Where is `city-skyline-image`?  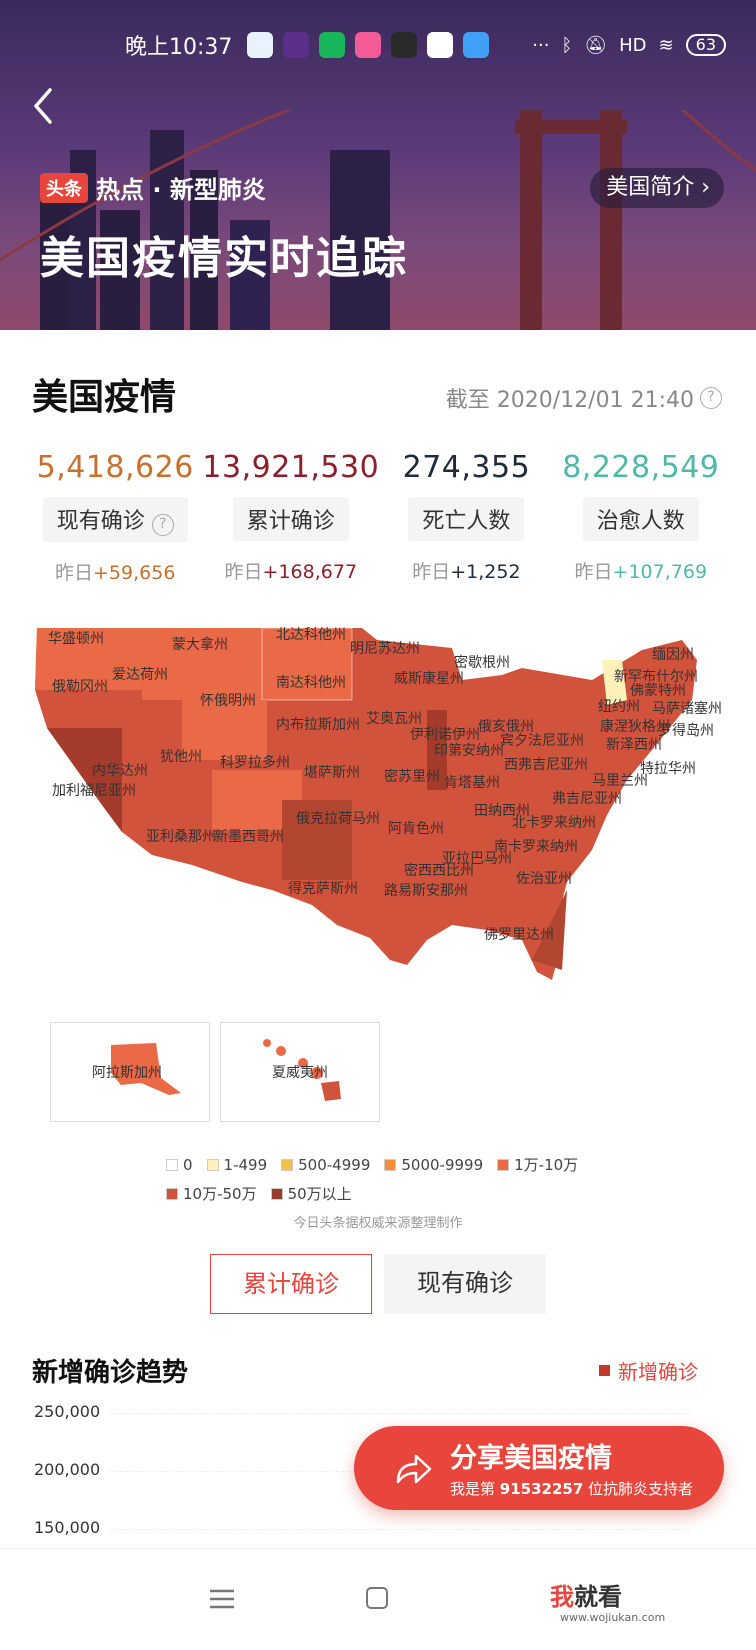
city-skyline-image is located at coordinates (378, 220).